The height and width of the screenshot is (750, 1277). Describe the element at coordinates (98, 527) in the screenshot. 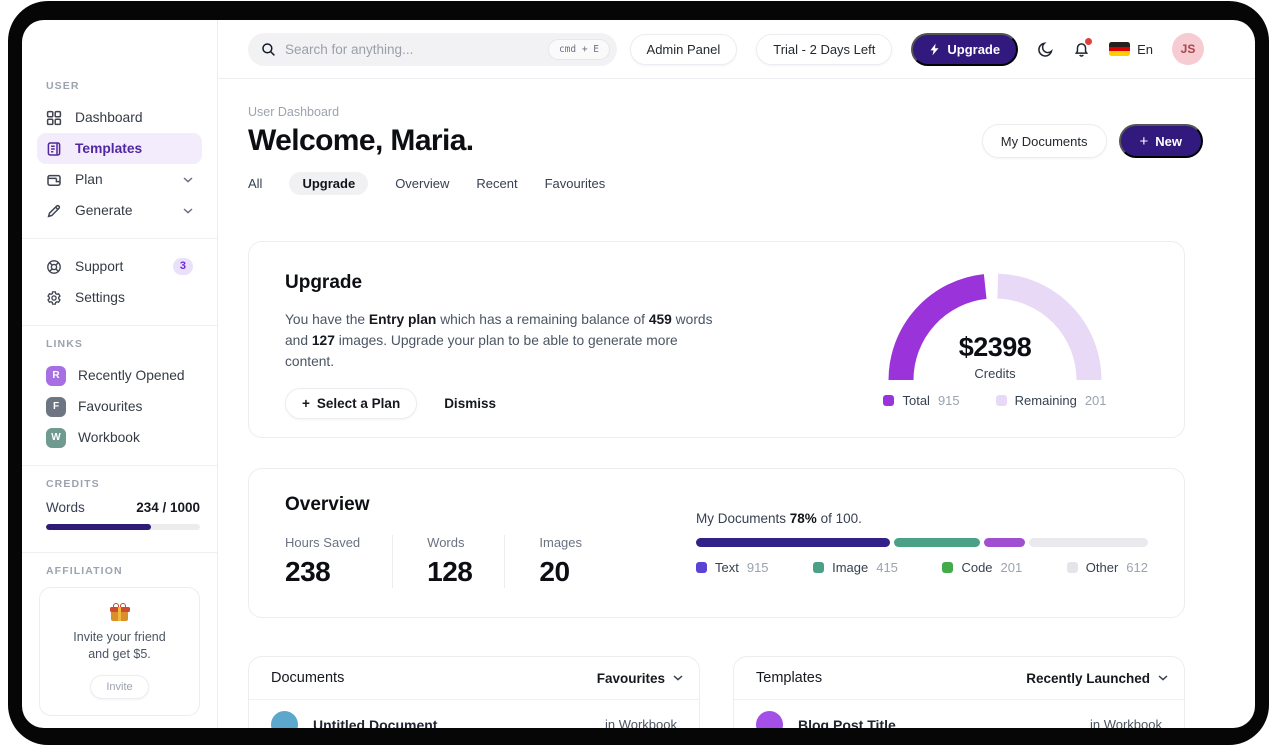

I see `credits-progress-fill` at that location.